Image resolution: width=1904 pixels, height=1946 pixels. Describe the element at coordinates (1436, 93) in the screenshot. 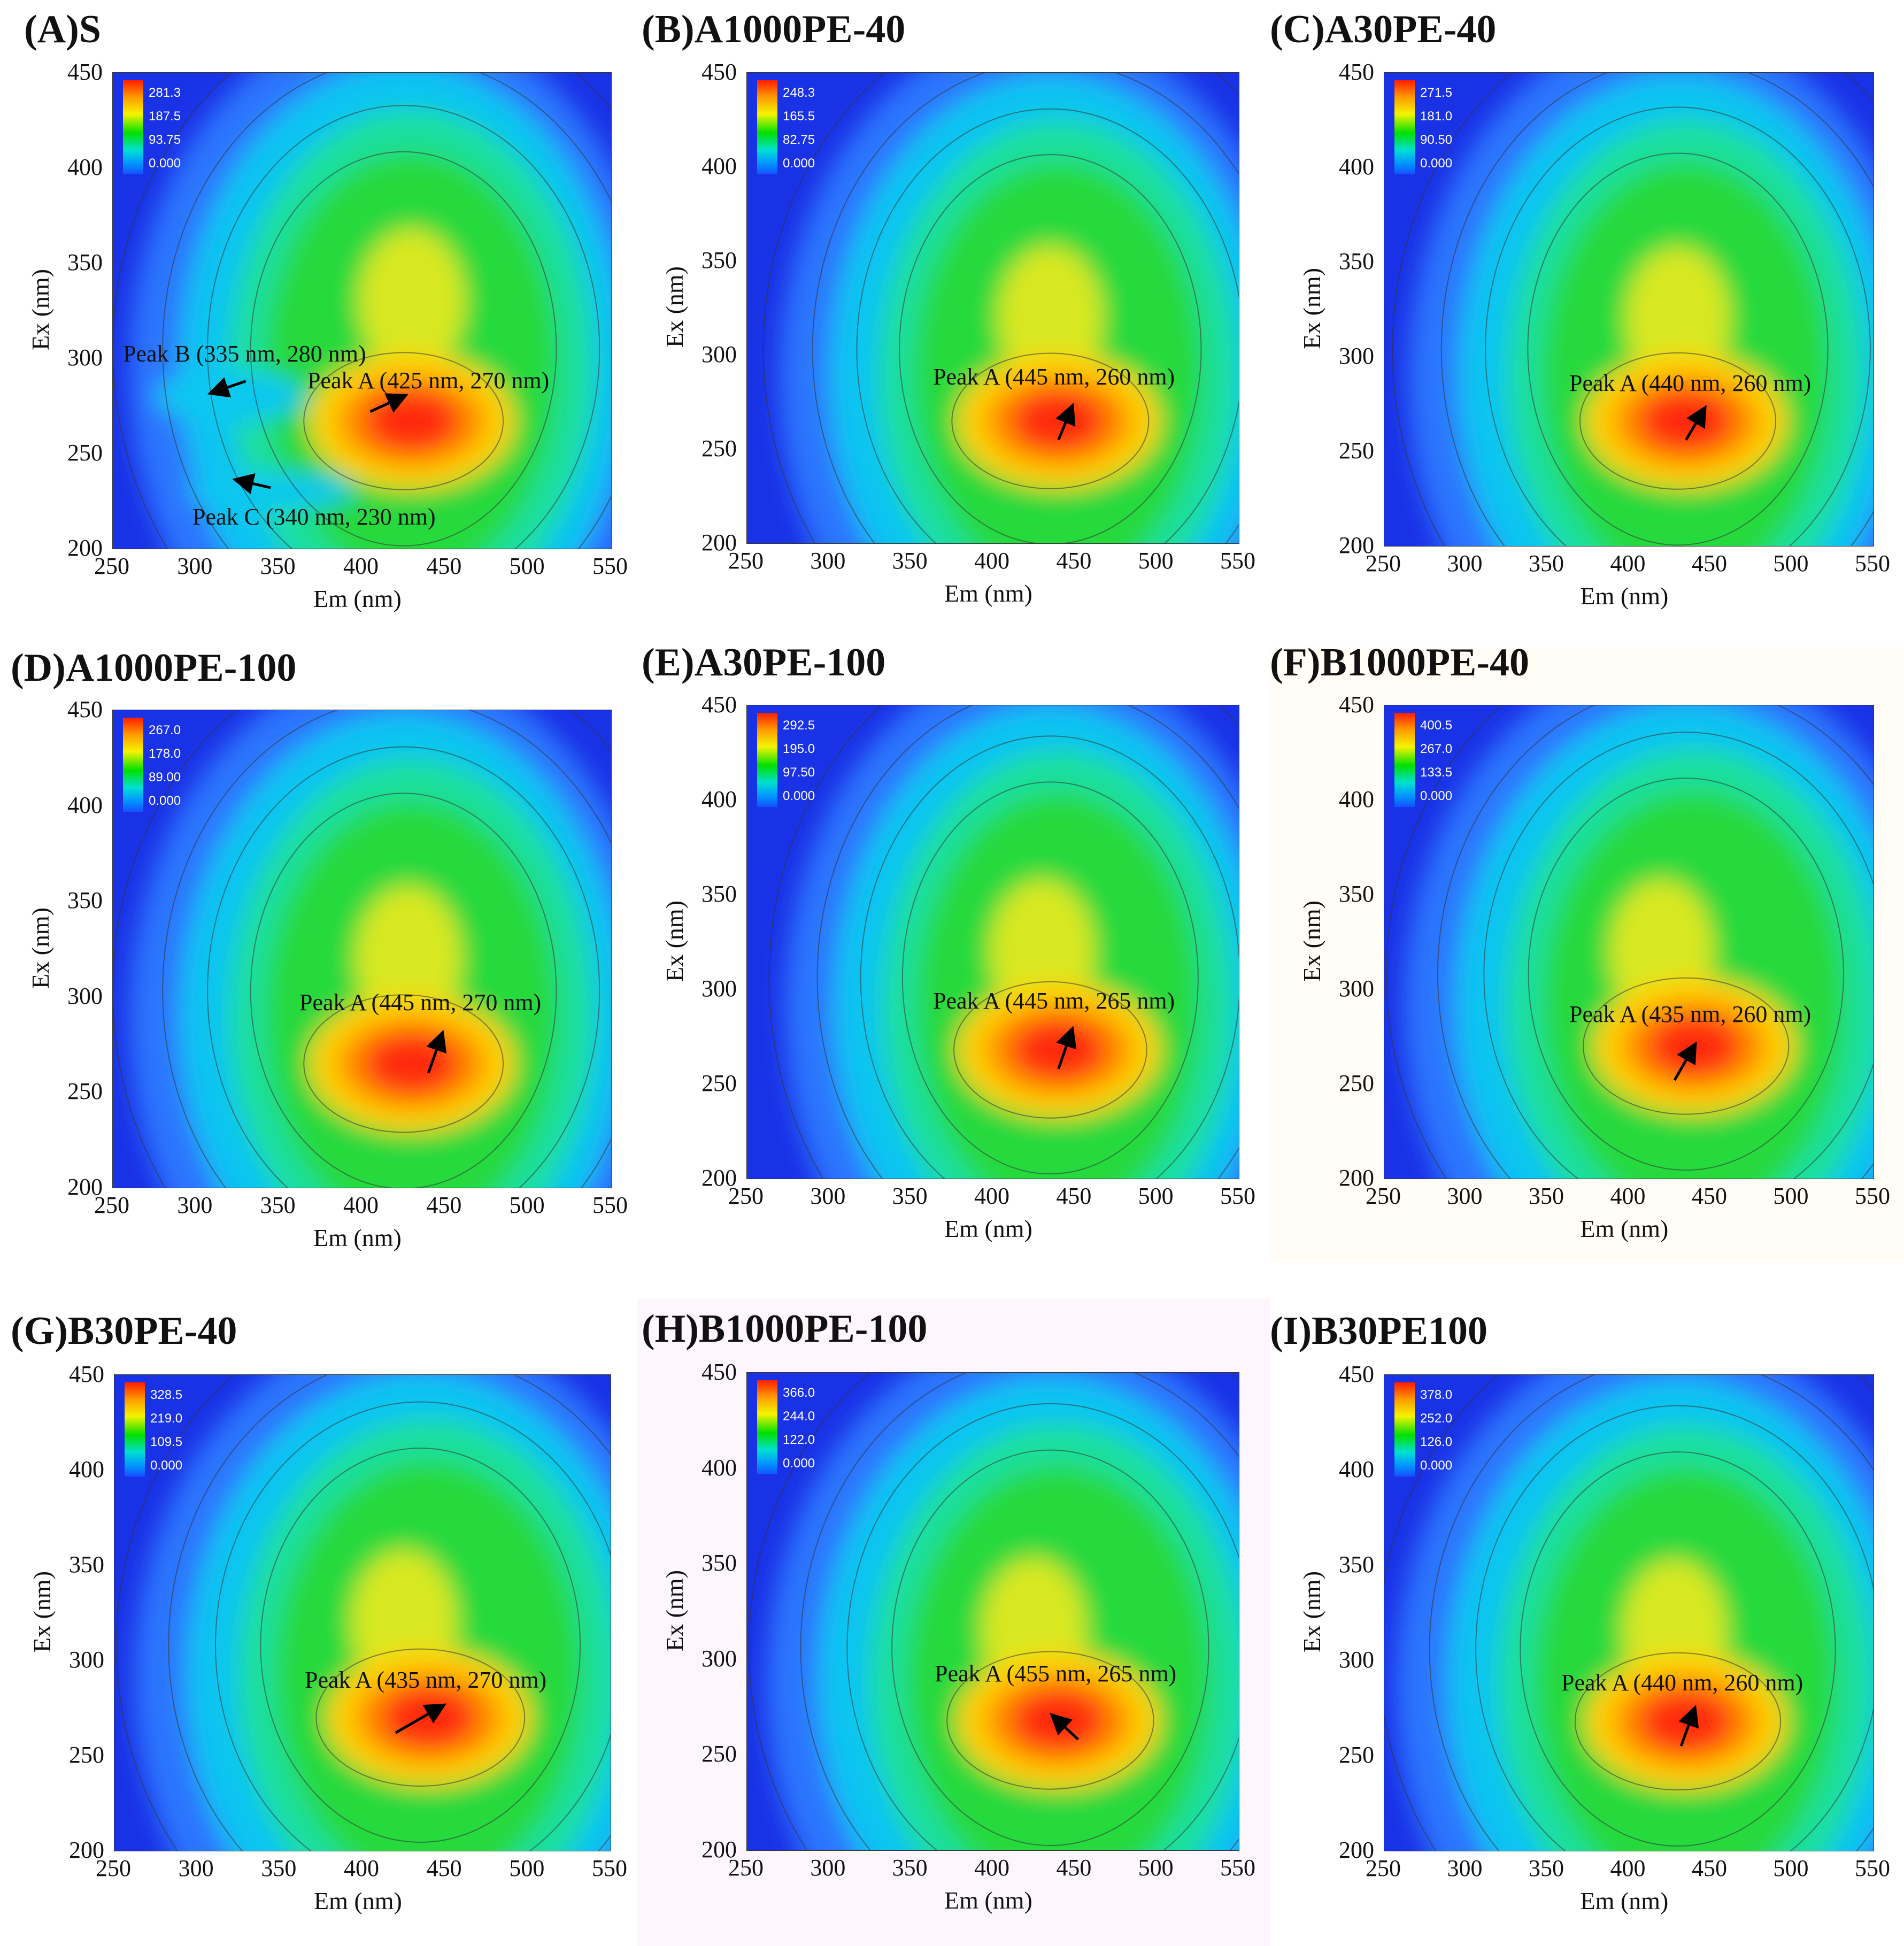

I see `colorbar-value: 271.5` at that location.